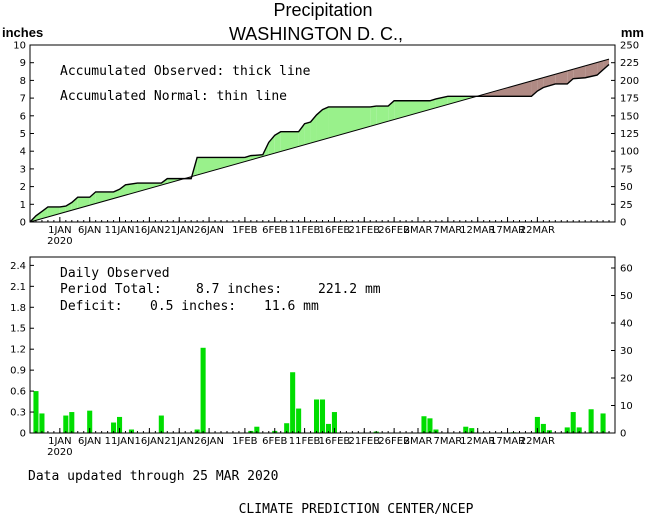 This screenshot has height=518, width=646. What do you see at coordinates (447, 230) in the screenshot?
I see `top-x-tick-label: 7MAR` at bounding box center [447, 230].